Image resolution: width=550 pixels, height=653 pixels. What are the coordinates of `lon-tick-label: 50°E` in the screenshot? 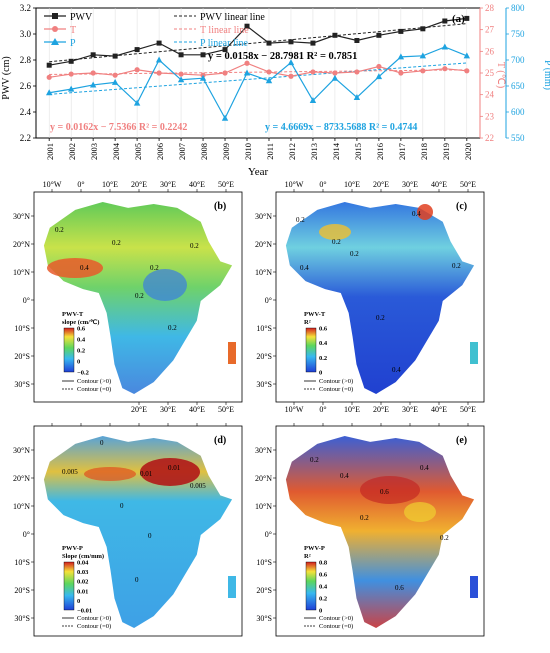 It's located at (468, 409).